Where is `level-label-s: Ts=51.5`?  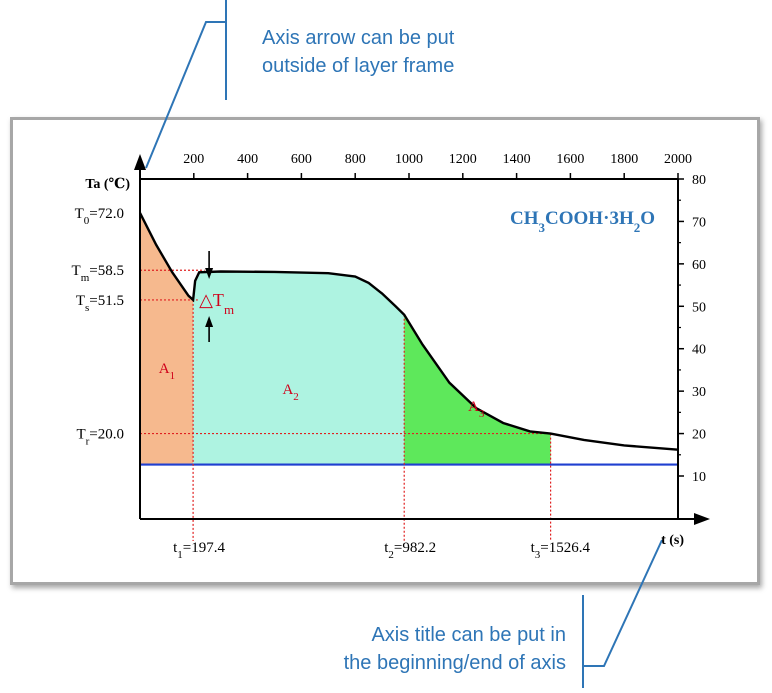 level-label-s: Ts=51.5 is located at coordinates (100, 303).